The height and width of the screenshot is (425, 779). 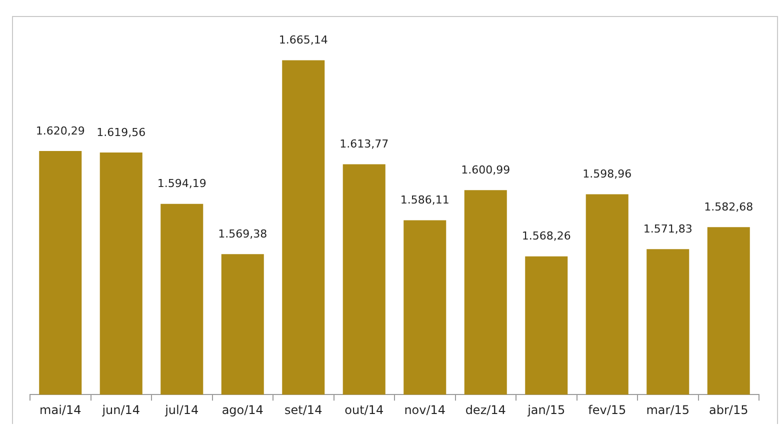 What do you see at coordinates (364, 144) in the screenshot?
I see `data-label: 1.613,77` at bounding box center [364, 144].